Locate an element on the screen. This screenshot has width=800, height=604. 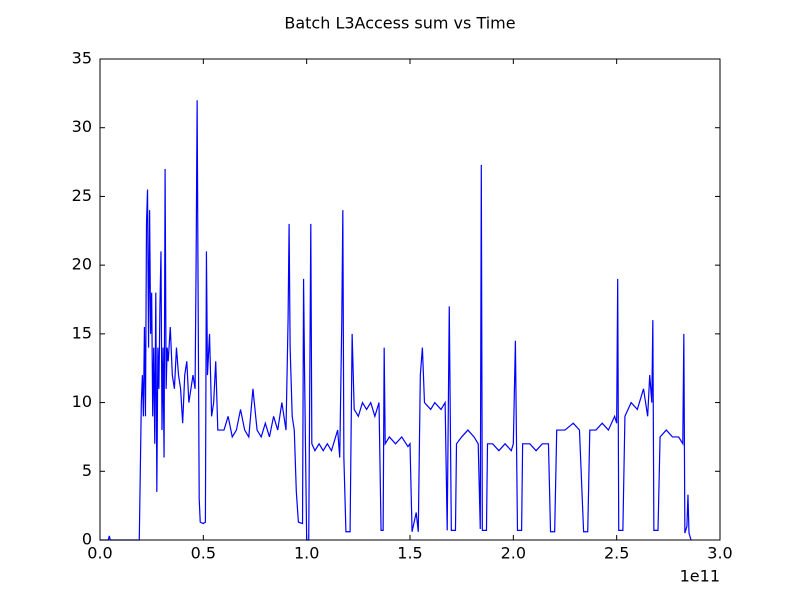
x-offset-label: 1e11 is located at coordinates (700, 576).